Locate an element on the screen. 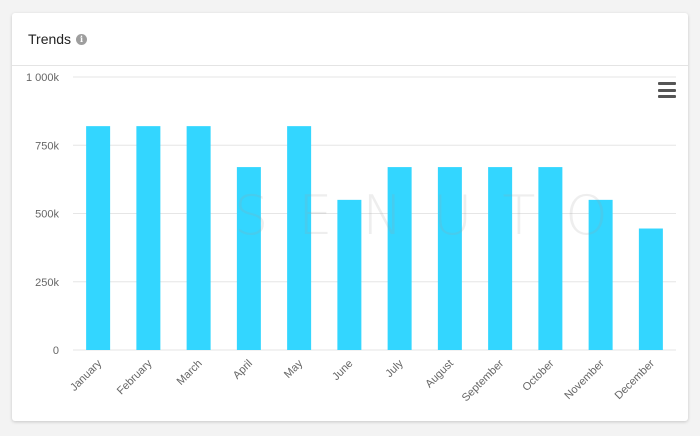 The image size is (700, 436). y-tick-label: 500k is located at coordinates (47, 215).